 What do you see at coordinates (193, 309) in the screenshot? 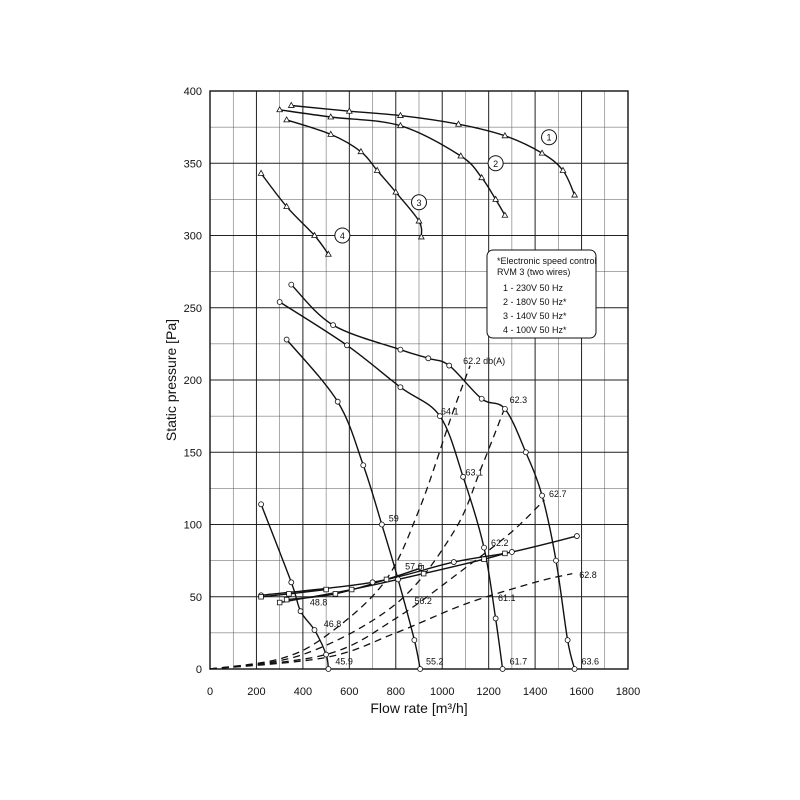
I see `y-tick-label: 250` at bounding box center [193, 309].